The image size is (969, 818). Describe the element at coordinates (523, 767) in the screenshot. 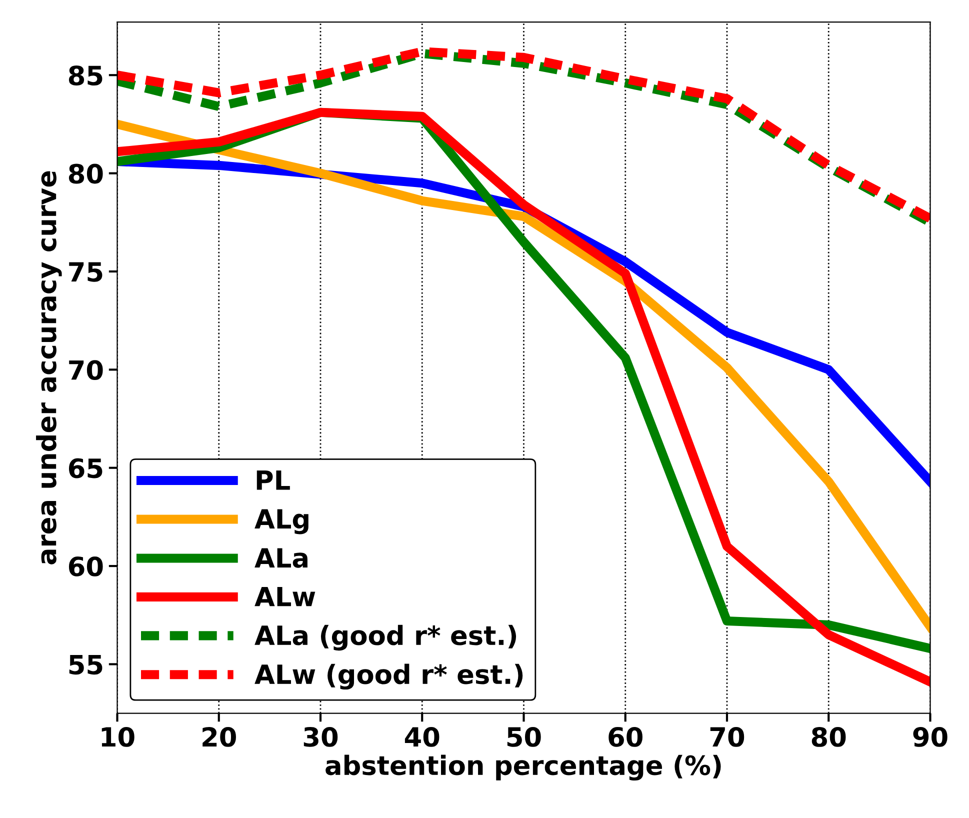

I see `x-axis-title: abstention percentage (%)` at that location.